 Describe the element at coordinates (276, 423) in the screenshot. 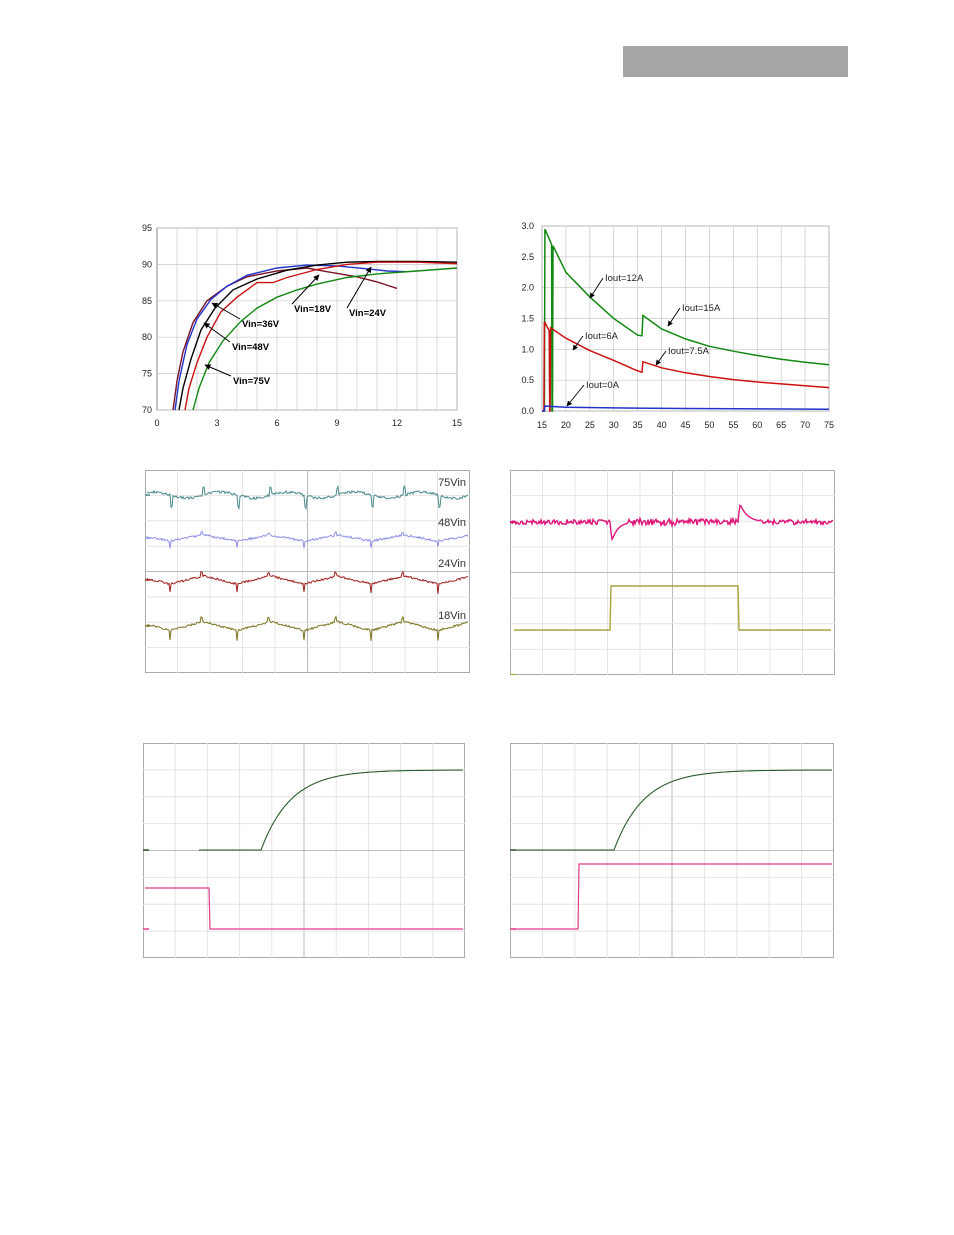

I see `x-tick-label: 6` at that location.